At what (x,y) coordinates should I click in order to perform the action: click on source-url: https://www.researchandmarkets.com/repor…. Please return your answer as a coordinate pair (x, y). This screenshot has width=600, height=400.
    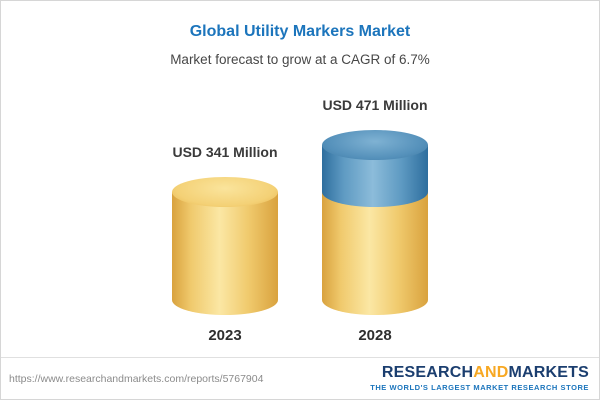
    Looking at the image, I should click on (136, 378).